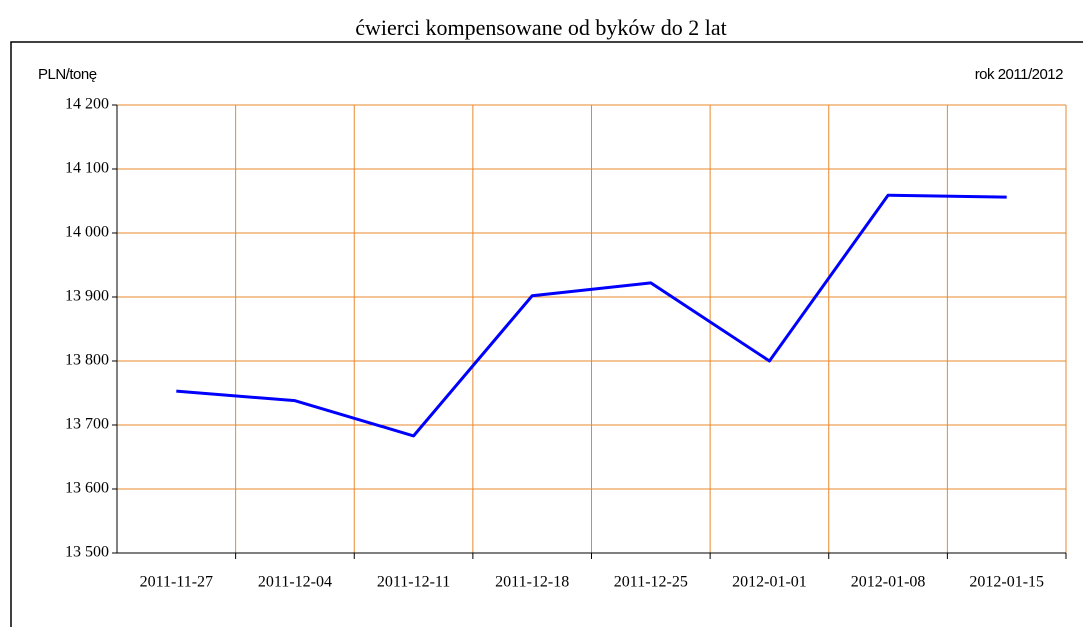 This screenshot has width=1083, height=627. I want to click on x-tick-label: 2011-12-18, so click(532, 582).